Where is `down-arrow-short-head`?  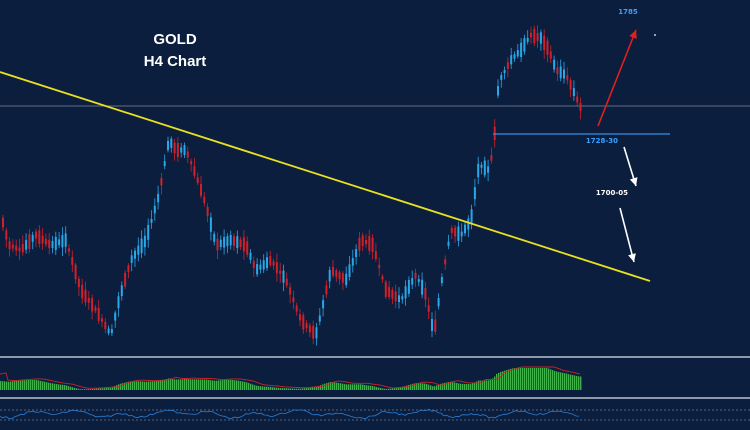 down-arrow-short-head is located at coordinates (633, 181).